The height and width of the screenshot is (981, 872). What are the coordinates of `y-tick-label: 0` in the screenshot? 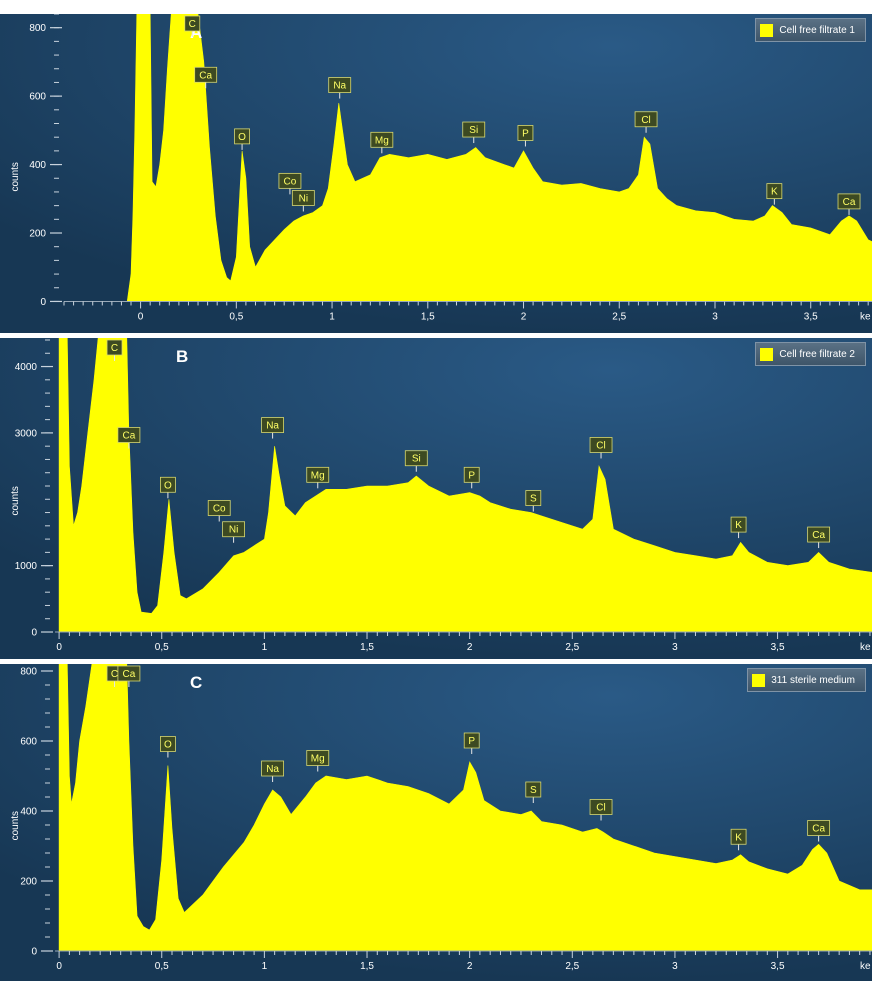 It's located at (34, 633).